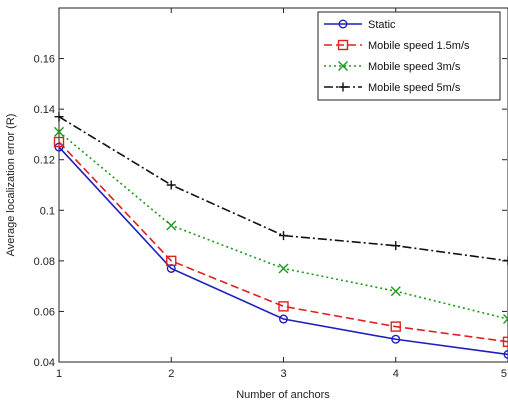 This screenshot has height=402, width=508. I want to click on legend-label: Static, so click(382, 25).